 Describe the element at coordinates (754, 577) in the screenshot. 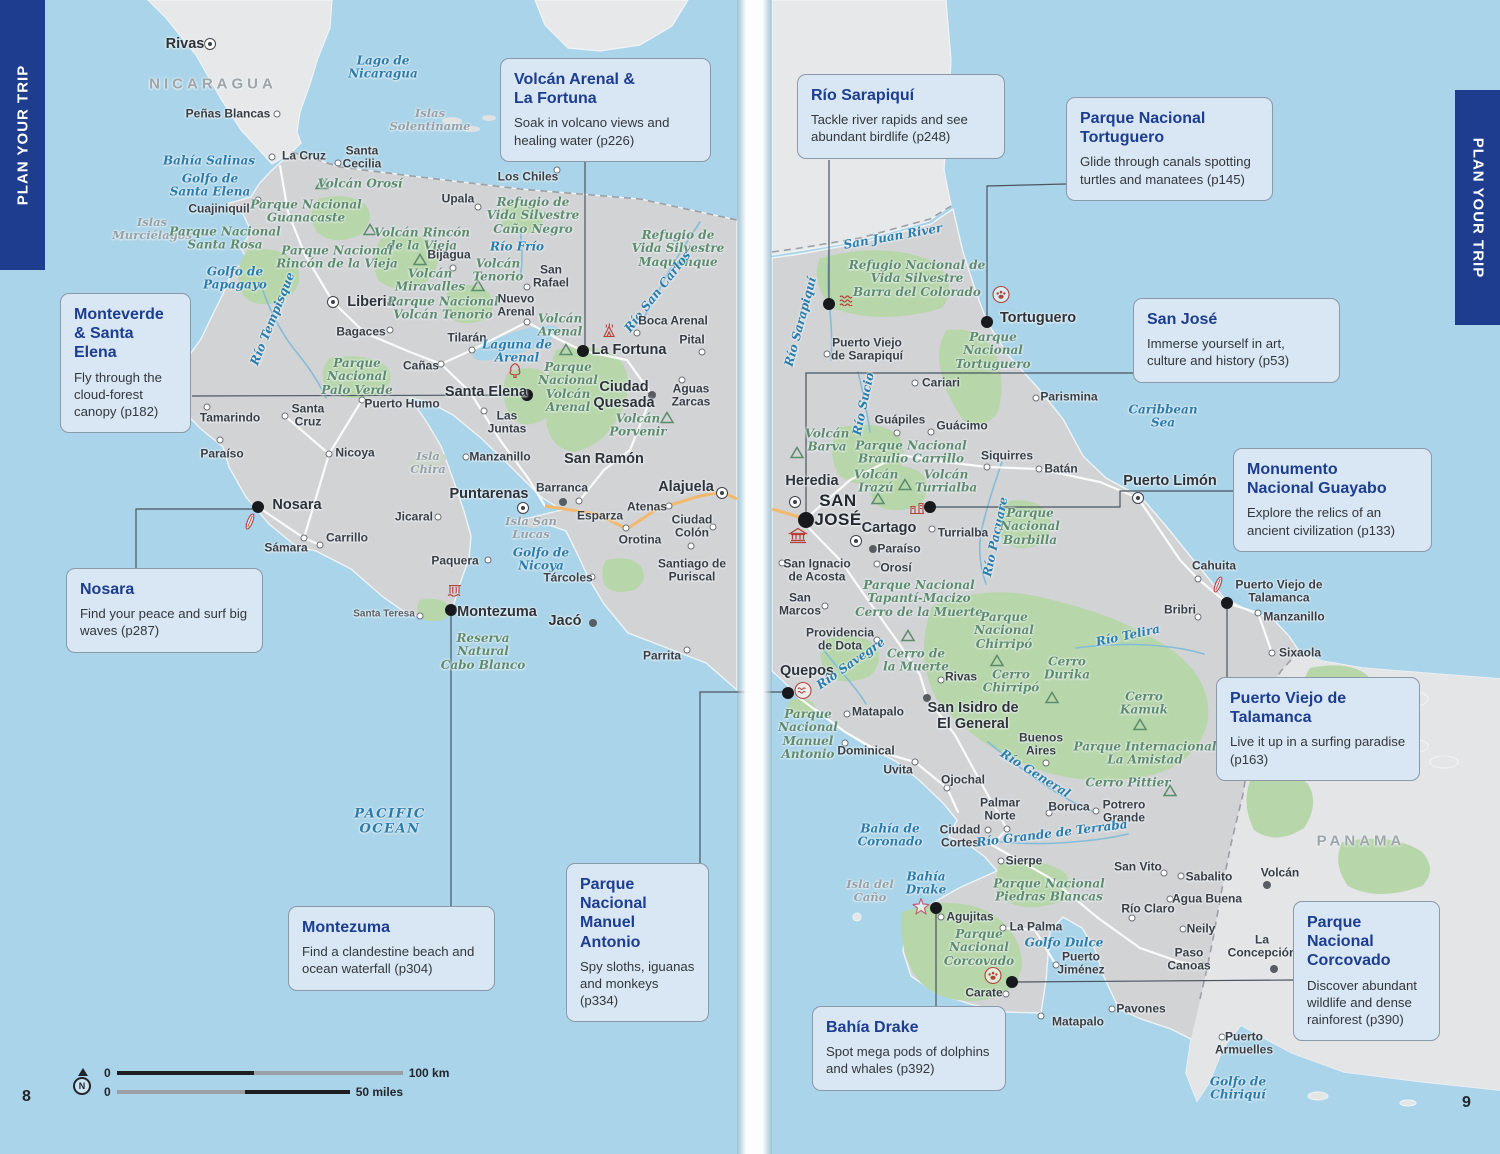

I see `page-gutter` at that location.